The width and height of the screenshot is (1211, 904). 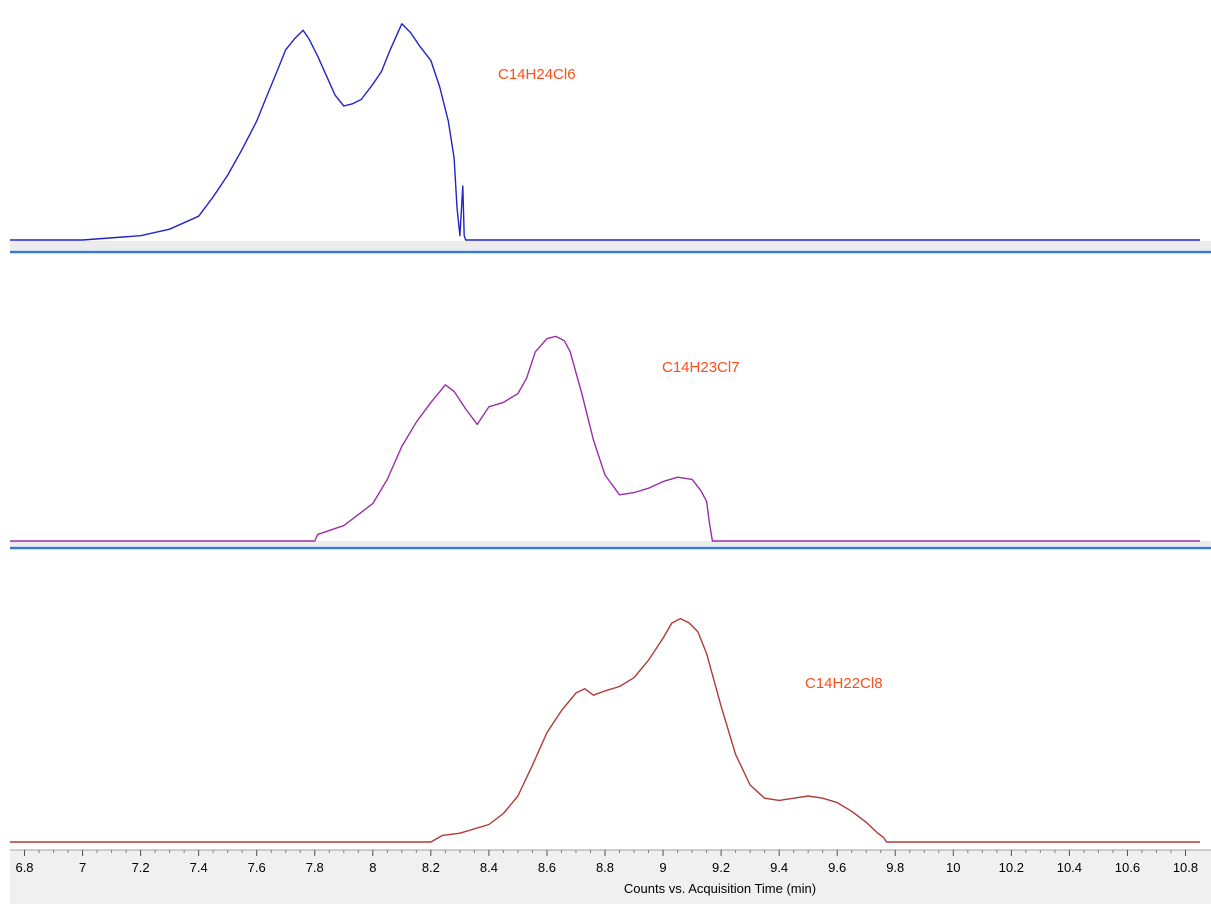 What do you see at coordinates (372, 867) in the screenshot?
I see `x-tick-label: 8` at bounding box center [372, 867].